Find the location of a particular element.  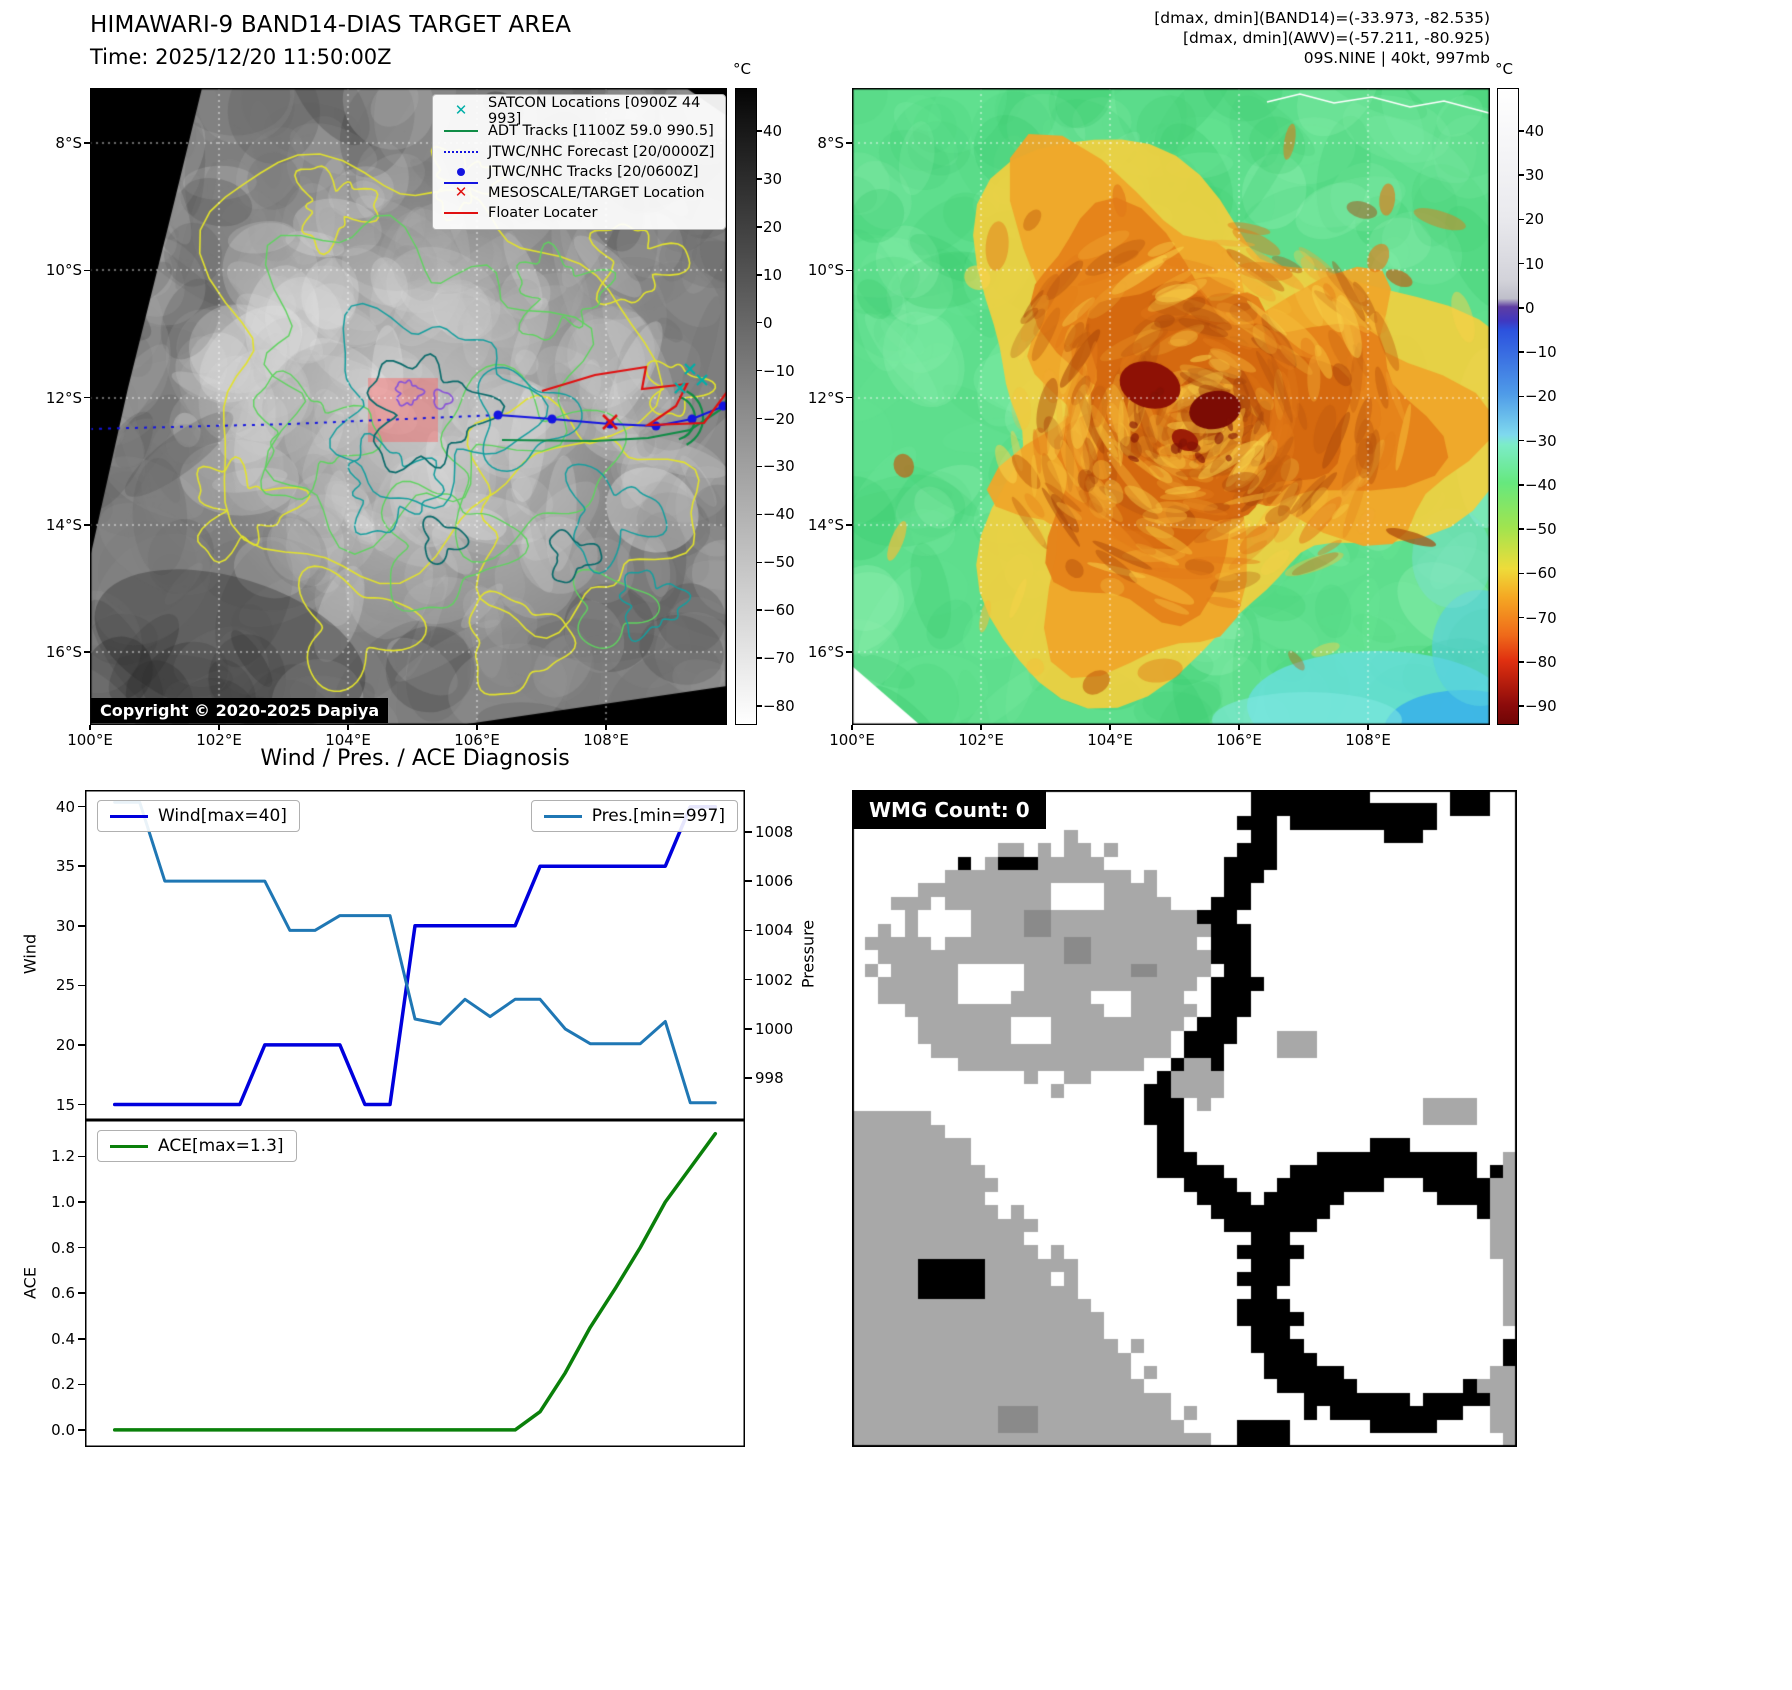

colorbar-tick-label: 10 is located at coordinates (1535, 263).